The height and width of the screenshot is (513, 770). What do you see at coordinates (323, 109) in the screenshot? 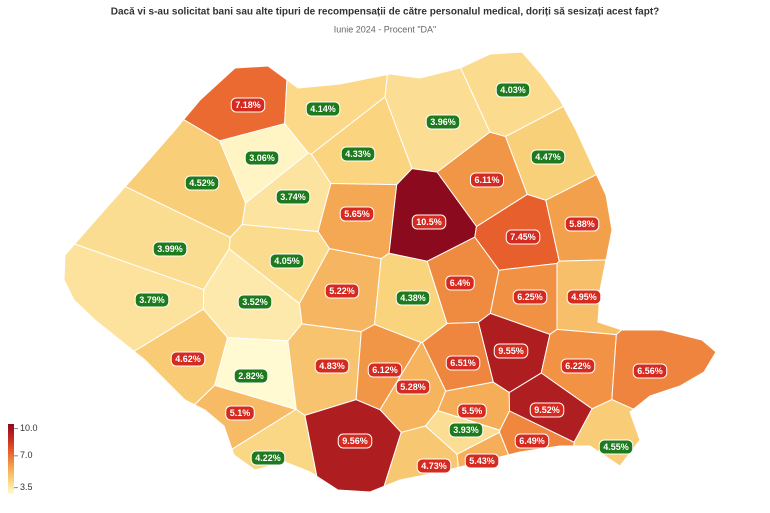
I see `value-label: 4.14%` at bounding box center [323, 109].